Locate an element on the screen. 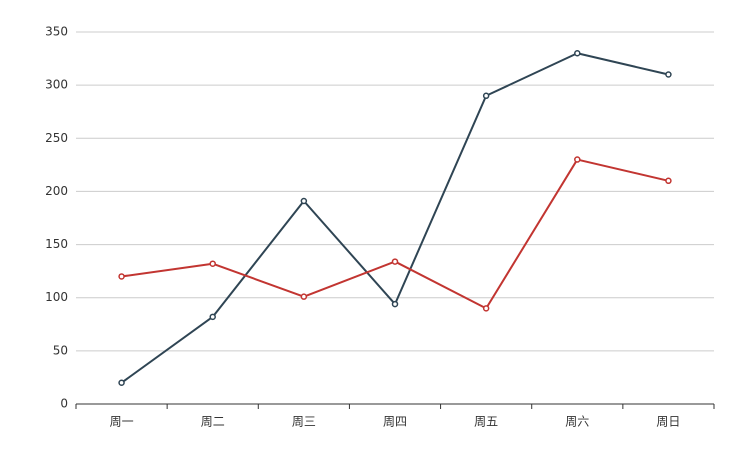 The image size is (749, 454). x-tick-label: 周四 is located at coordinates (395, 422).